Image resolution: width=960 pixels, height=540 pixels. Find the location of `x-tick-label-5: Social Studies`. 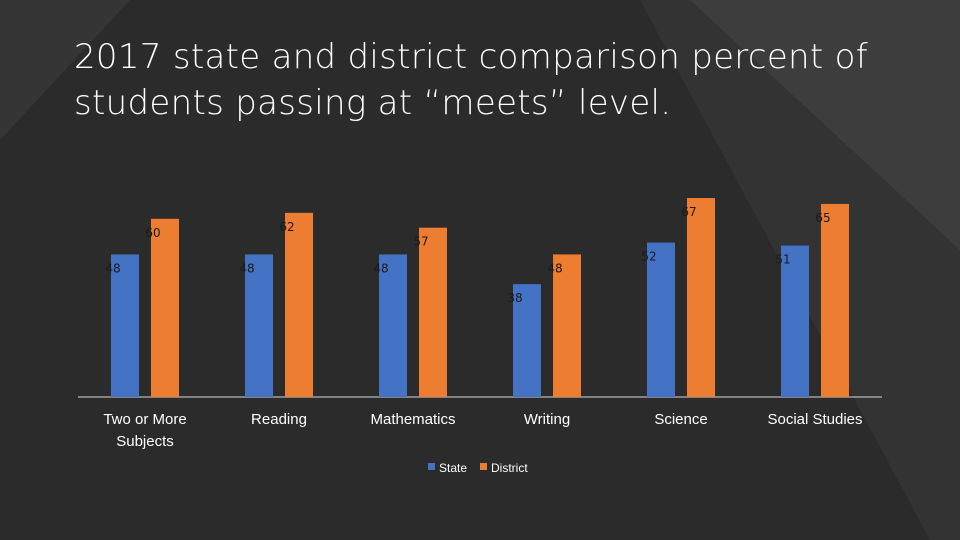

x-tick-label-5: Social Studies is located at coordinates (814, 419).